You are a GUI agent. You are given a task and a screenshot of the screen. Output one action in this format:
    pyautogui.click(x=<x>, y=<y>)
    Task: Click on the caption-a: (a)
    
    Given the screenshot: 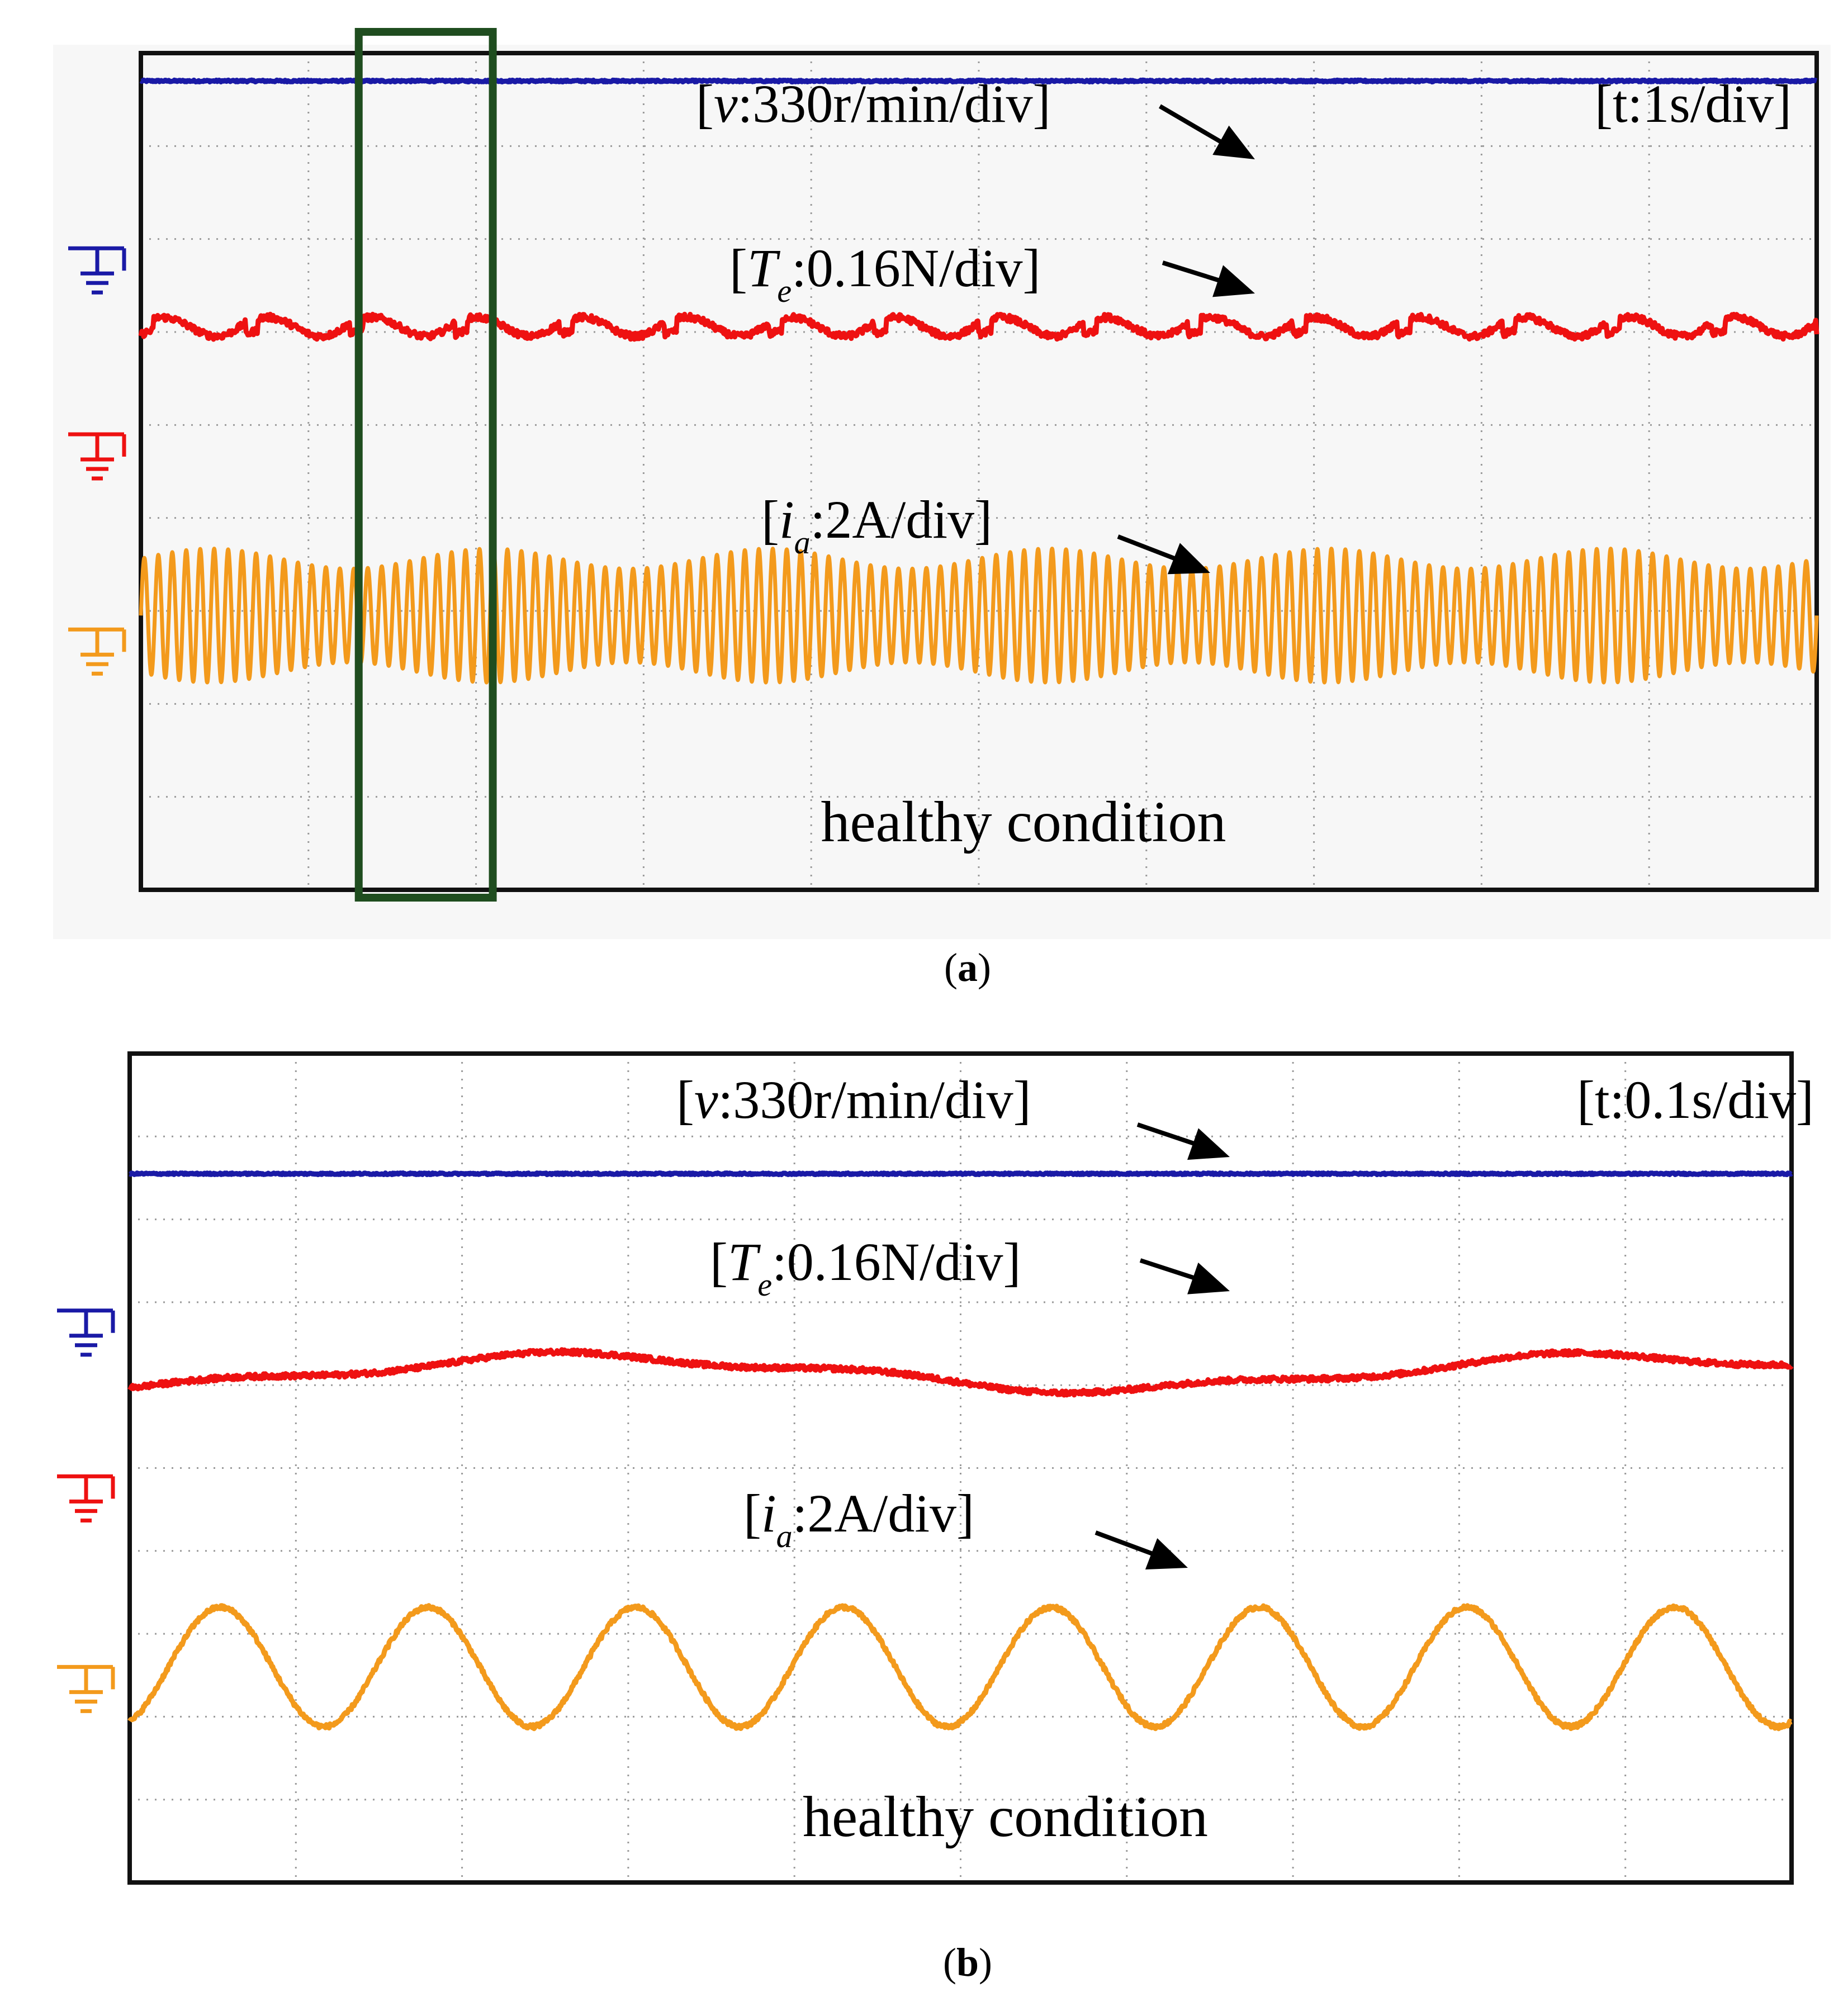 What is the action you would take?
    pyautogui.click(x=968, y=967)
    